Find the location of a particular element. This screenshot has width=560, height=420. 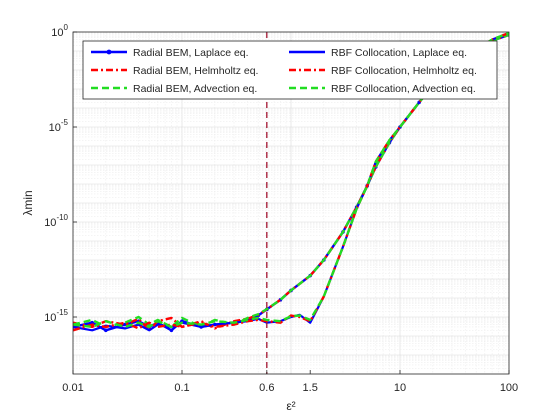

legend-label-1: Radial BEM, Laplace eq. is located at coordinates (191, 53).